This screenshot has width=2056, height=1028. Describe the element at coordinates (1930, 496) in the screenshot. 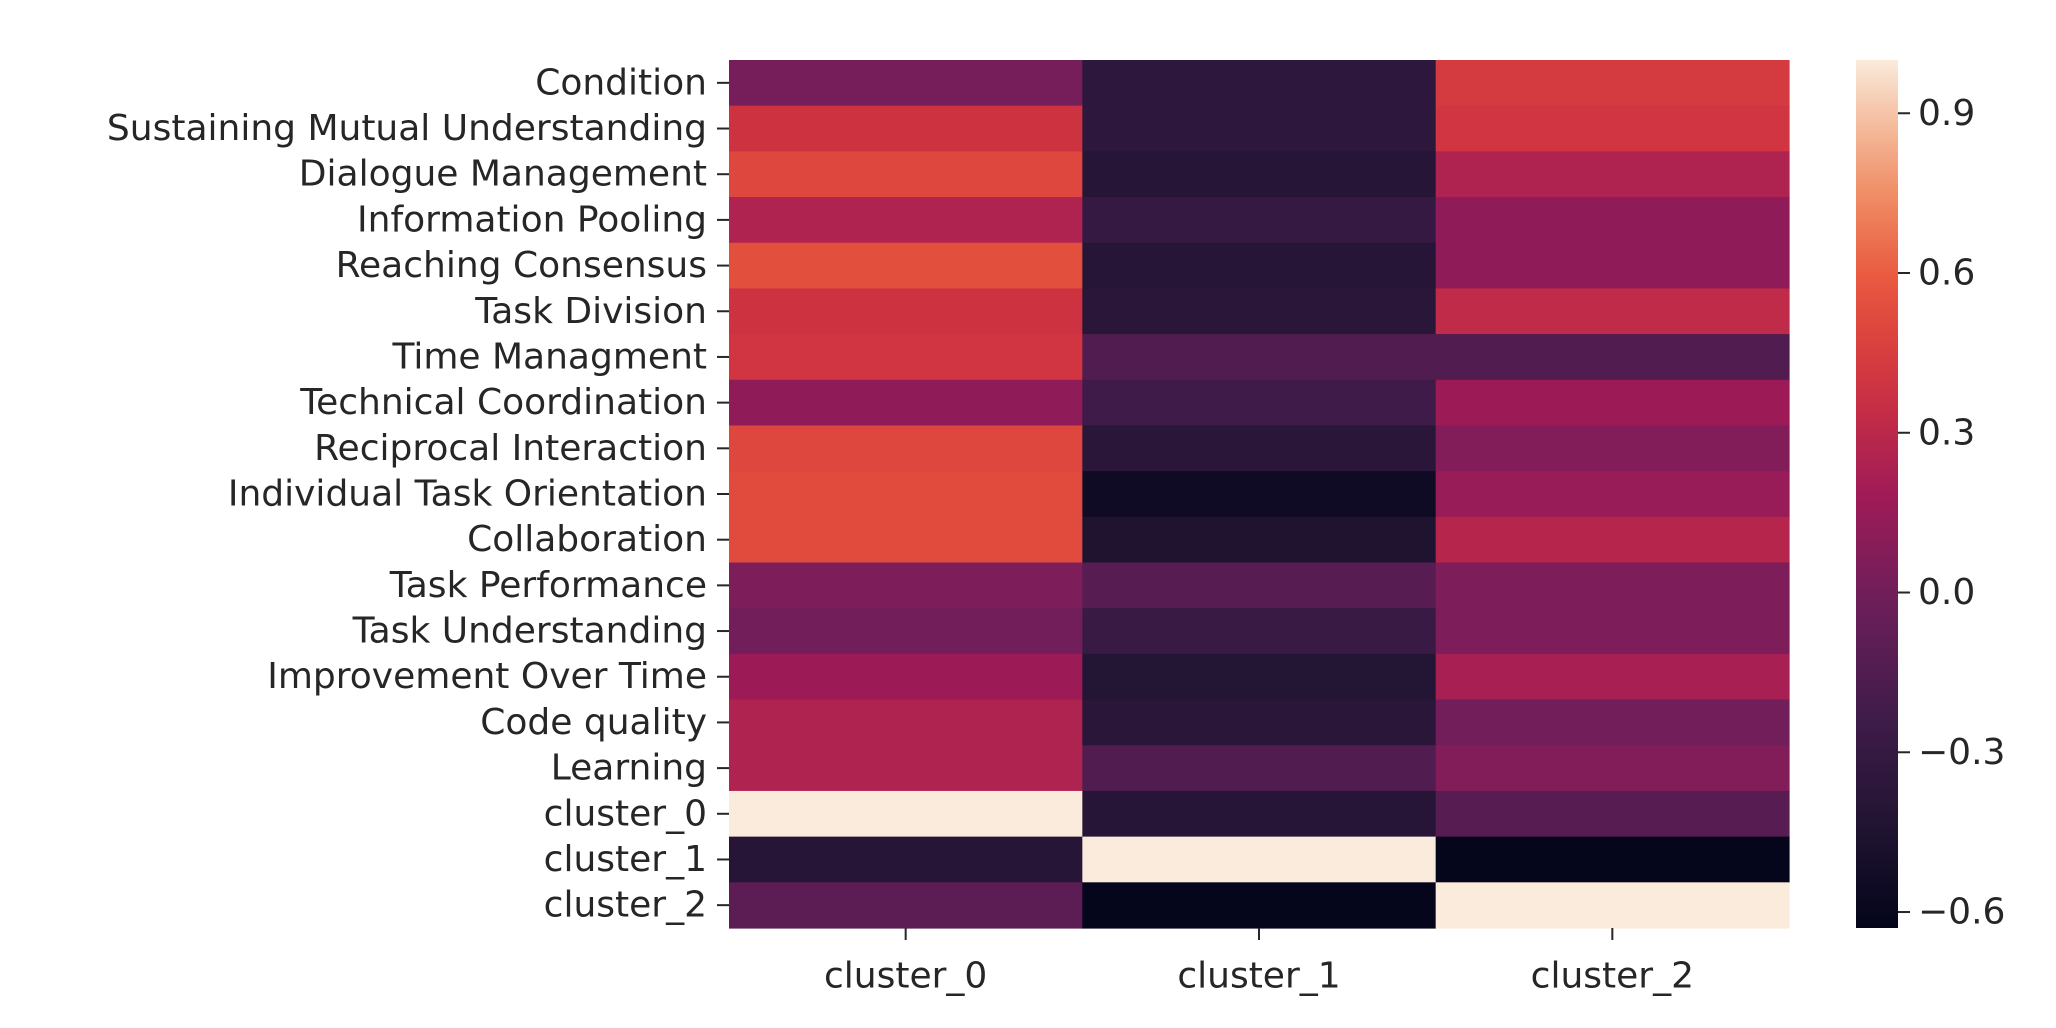

I see `colorbar: 0.9 0.6 0.3 0.0 −0.3 −0.6` at that location.